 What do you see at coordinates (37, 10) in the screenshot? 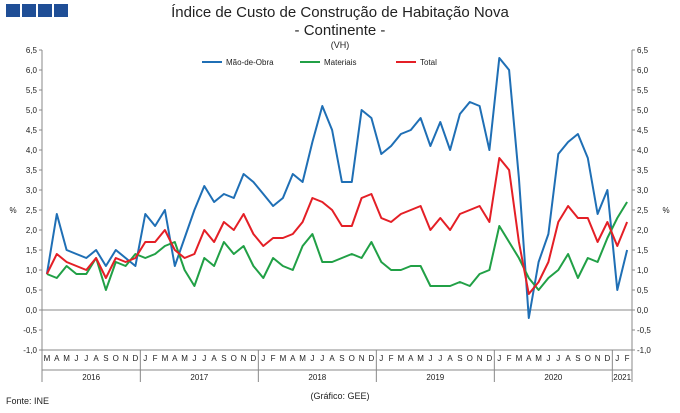
I see `gee-logo` at bounding box center [37, 10].